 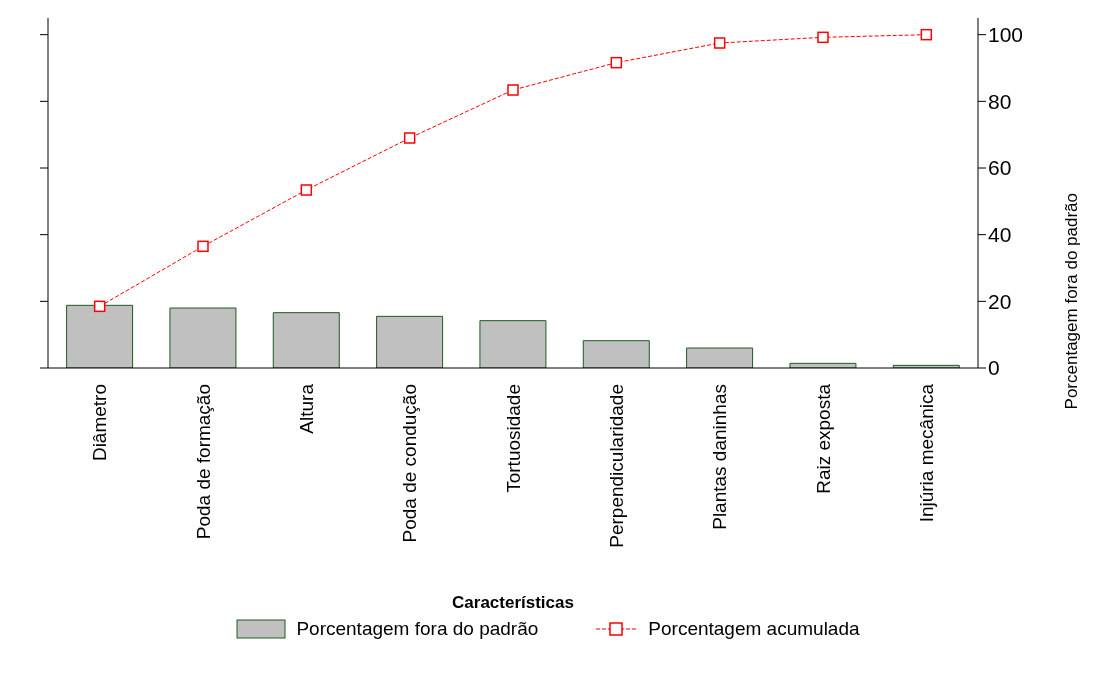 What do you see at coordinates (754, 629) in the screenshot?
I see `legend-label: Porcentagem acumulada` at bounding box center [754, 629].